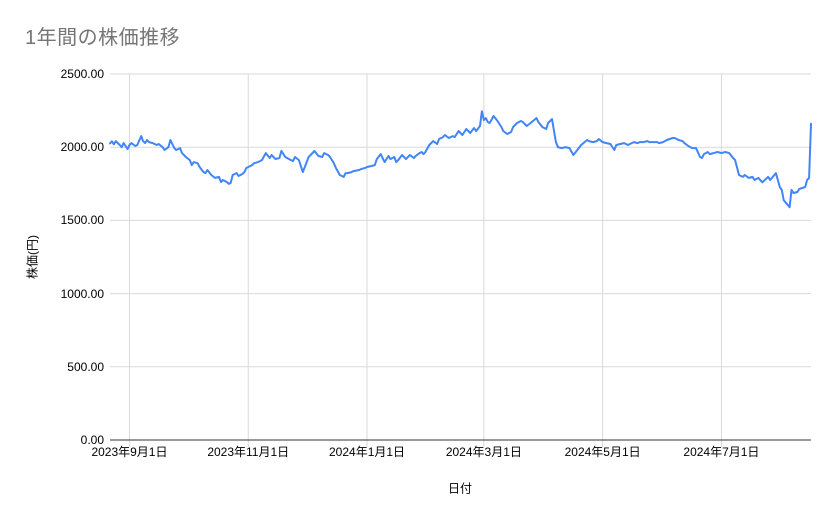 This screenshot has height=519, width=839. I want to click on x-tick-label: 2023年11月1日, so click(248, 452).